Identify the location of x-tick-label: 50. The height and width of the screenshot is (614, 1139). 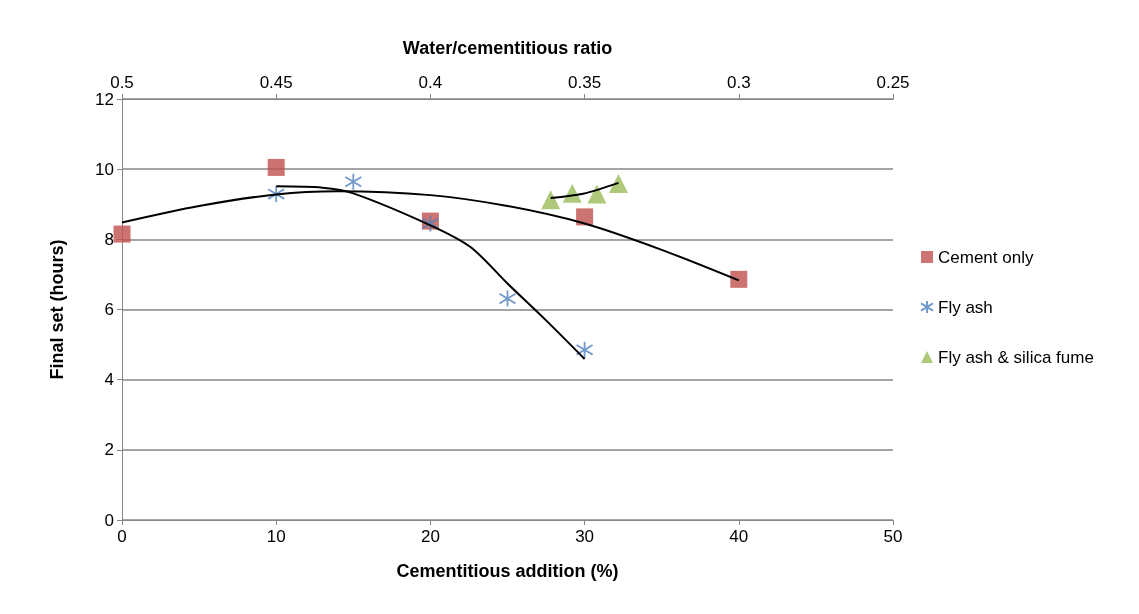
(893, 536).